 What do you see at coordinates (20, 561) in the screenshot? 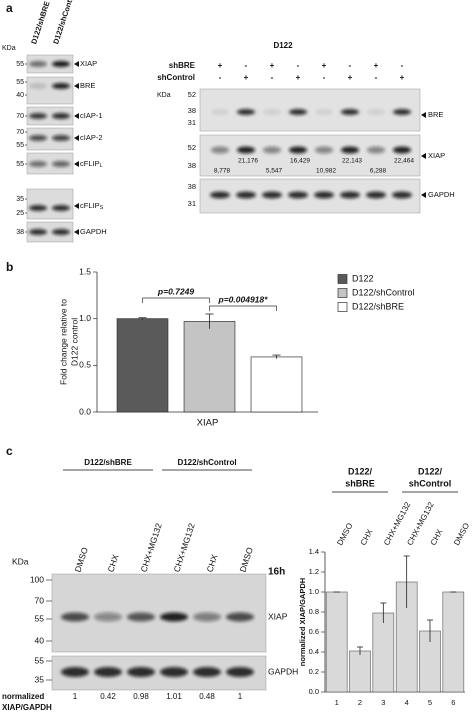
I see `kda-label: KDa` at bounding box center [20, 561].